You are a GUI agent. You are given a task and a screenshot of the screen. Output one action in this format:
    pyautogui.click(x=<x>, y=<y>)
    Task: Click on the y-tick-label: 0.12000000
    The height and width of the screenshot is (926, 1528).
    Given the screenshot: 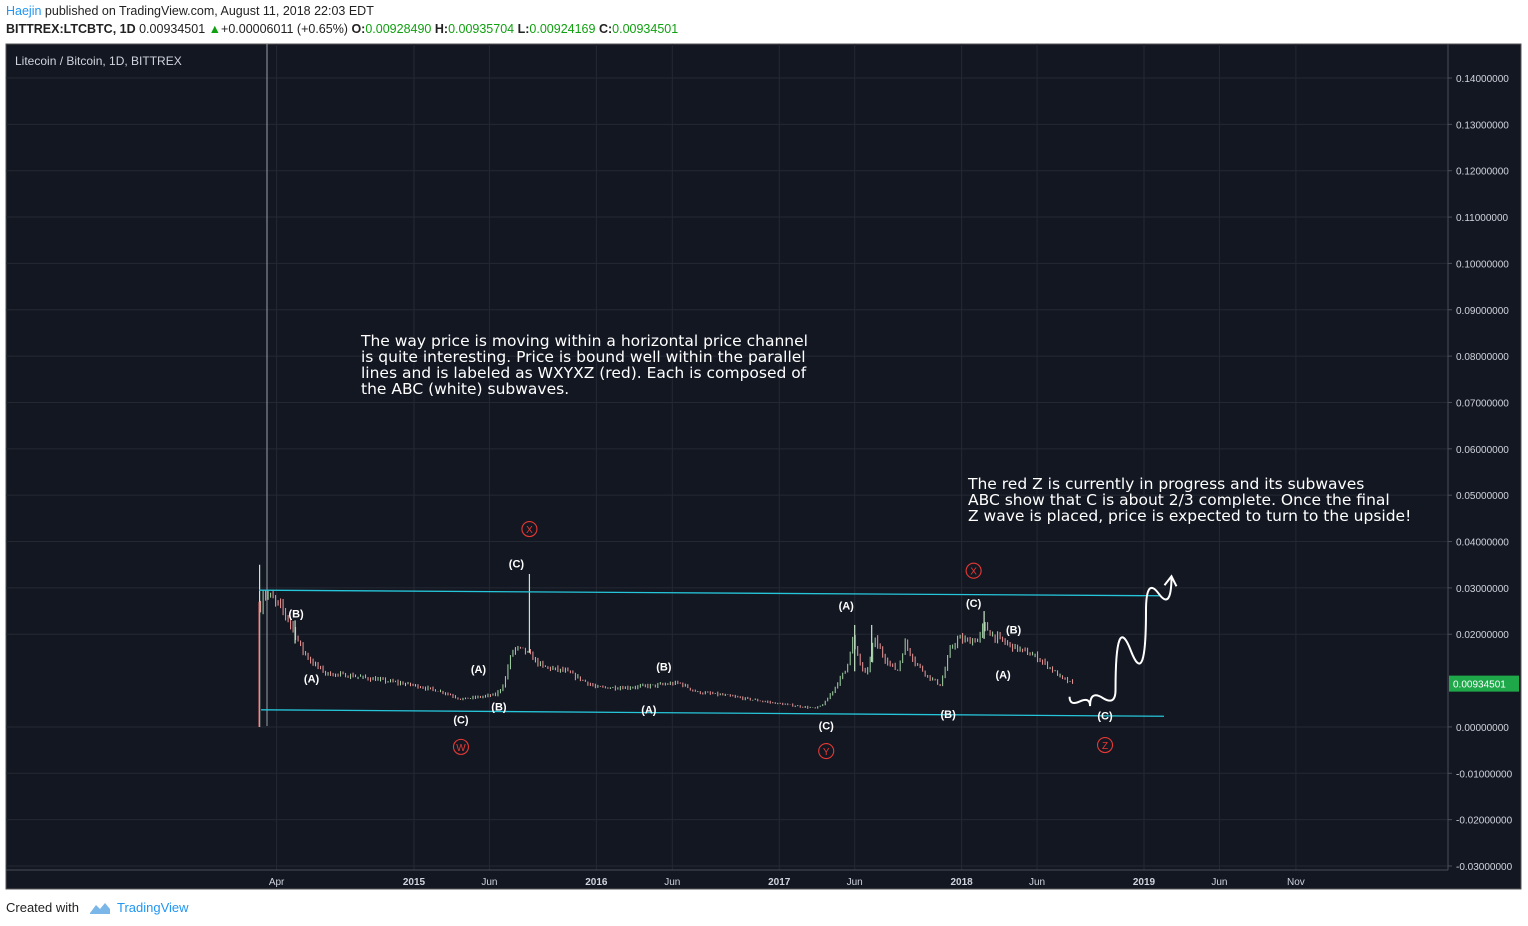 What is the action you would take?
    pyautogui.click(x=1482, y=172)
    